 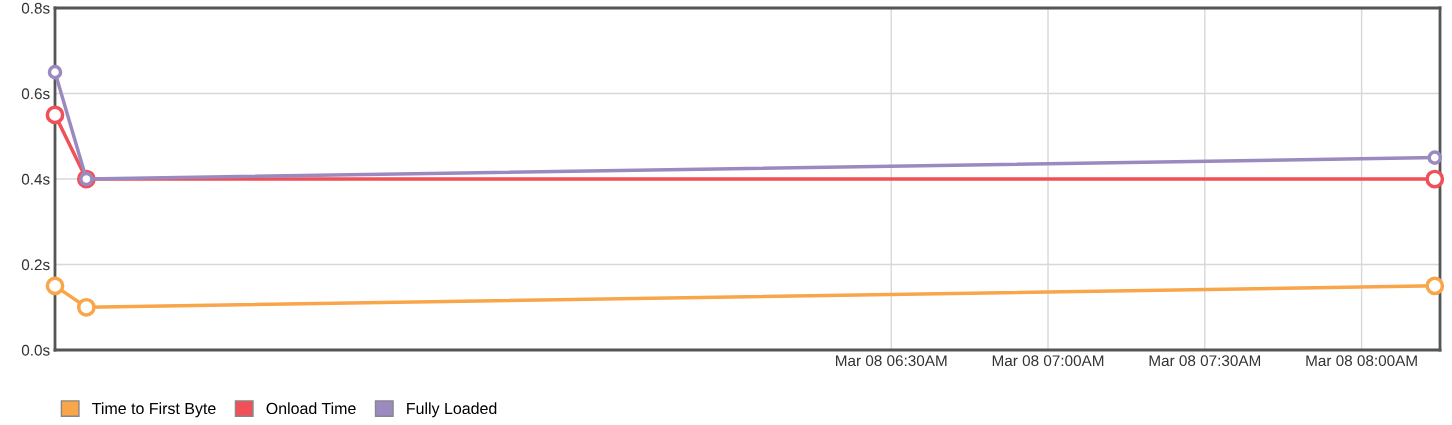 I want to click on y-tick-label: 0.4s, so click(x=35, y=179).